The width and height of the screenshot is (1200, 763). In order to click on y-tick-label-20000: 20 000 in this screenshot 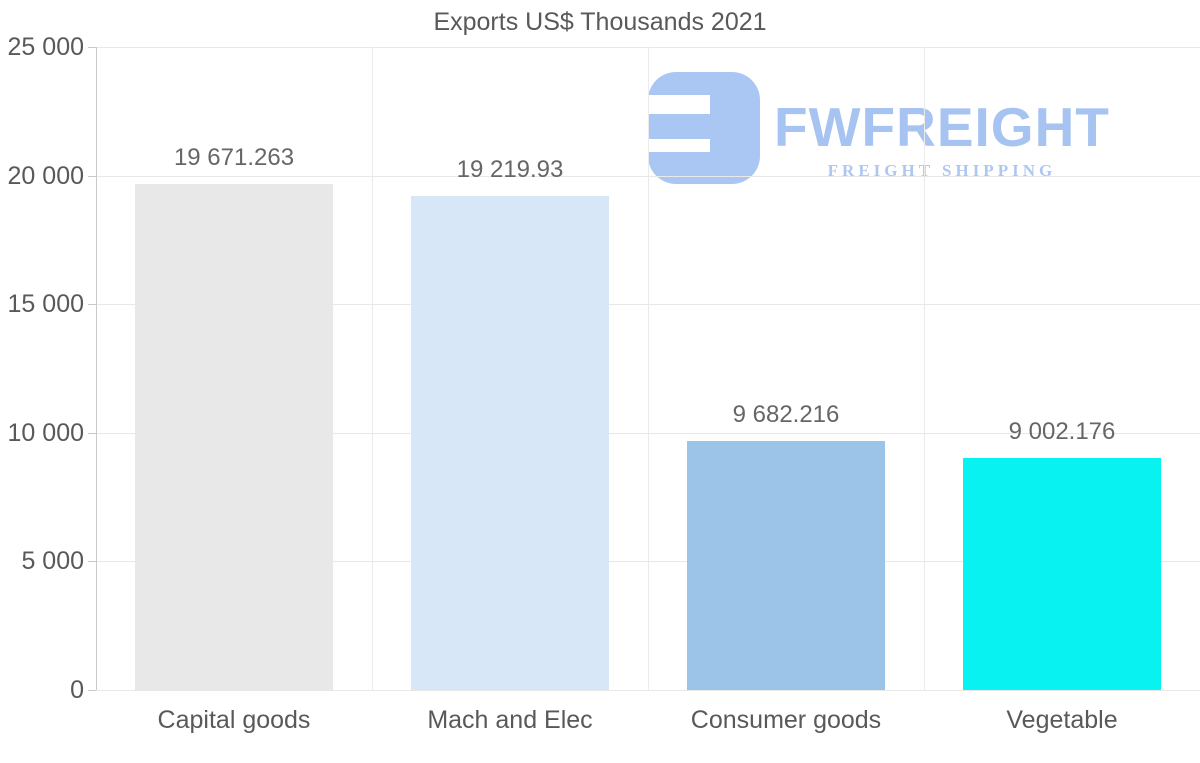, I will do `click(45, 175)`.